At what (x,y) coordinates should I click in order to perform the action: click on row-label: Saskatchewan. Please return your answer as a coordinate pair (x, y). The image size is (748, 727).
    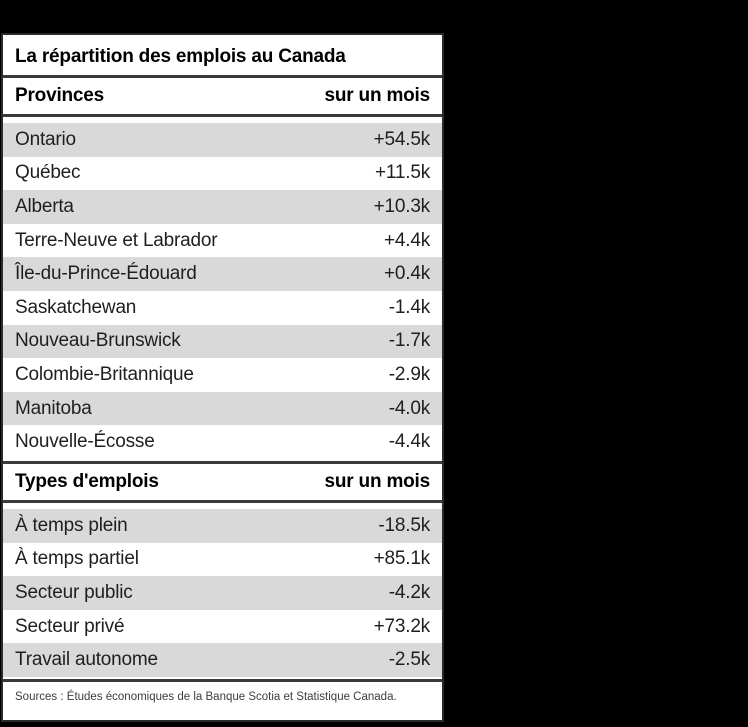
    Looking at the image, I should click on (76, 307).